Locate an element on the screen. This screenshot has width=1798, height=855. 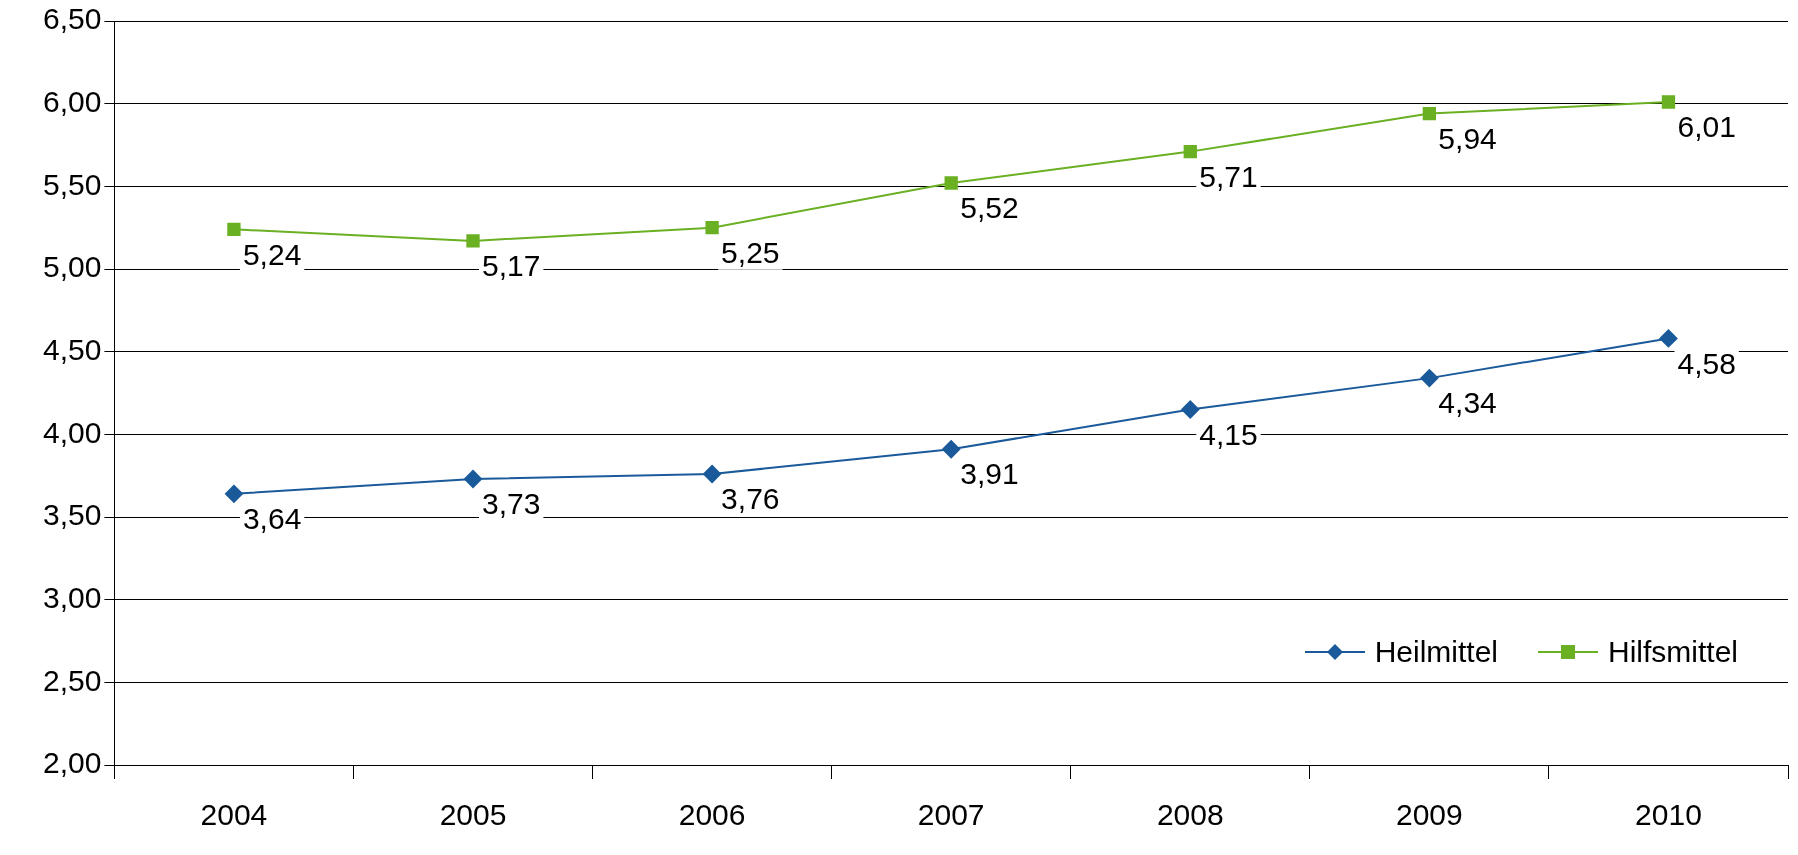
data-label: 3,76 is located at coordinates (750, 499).